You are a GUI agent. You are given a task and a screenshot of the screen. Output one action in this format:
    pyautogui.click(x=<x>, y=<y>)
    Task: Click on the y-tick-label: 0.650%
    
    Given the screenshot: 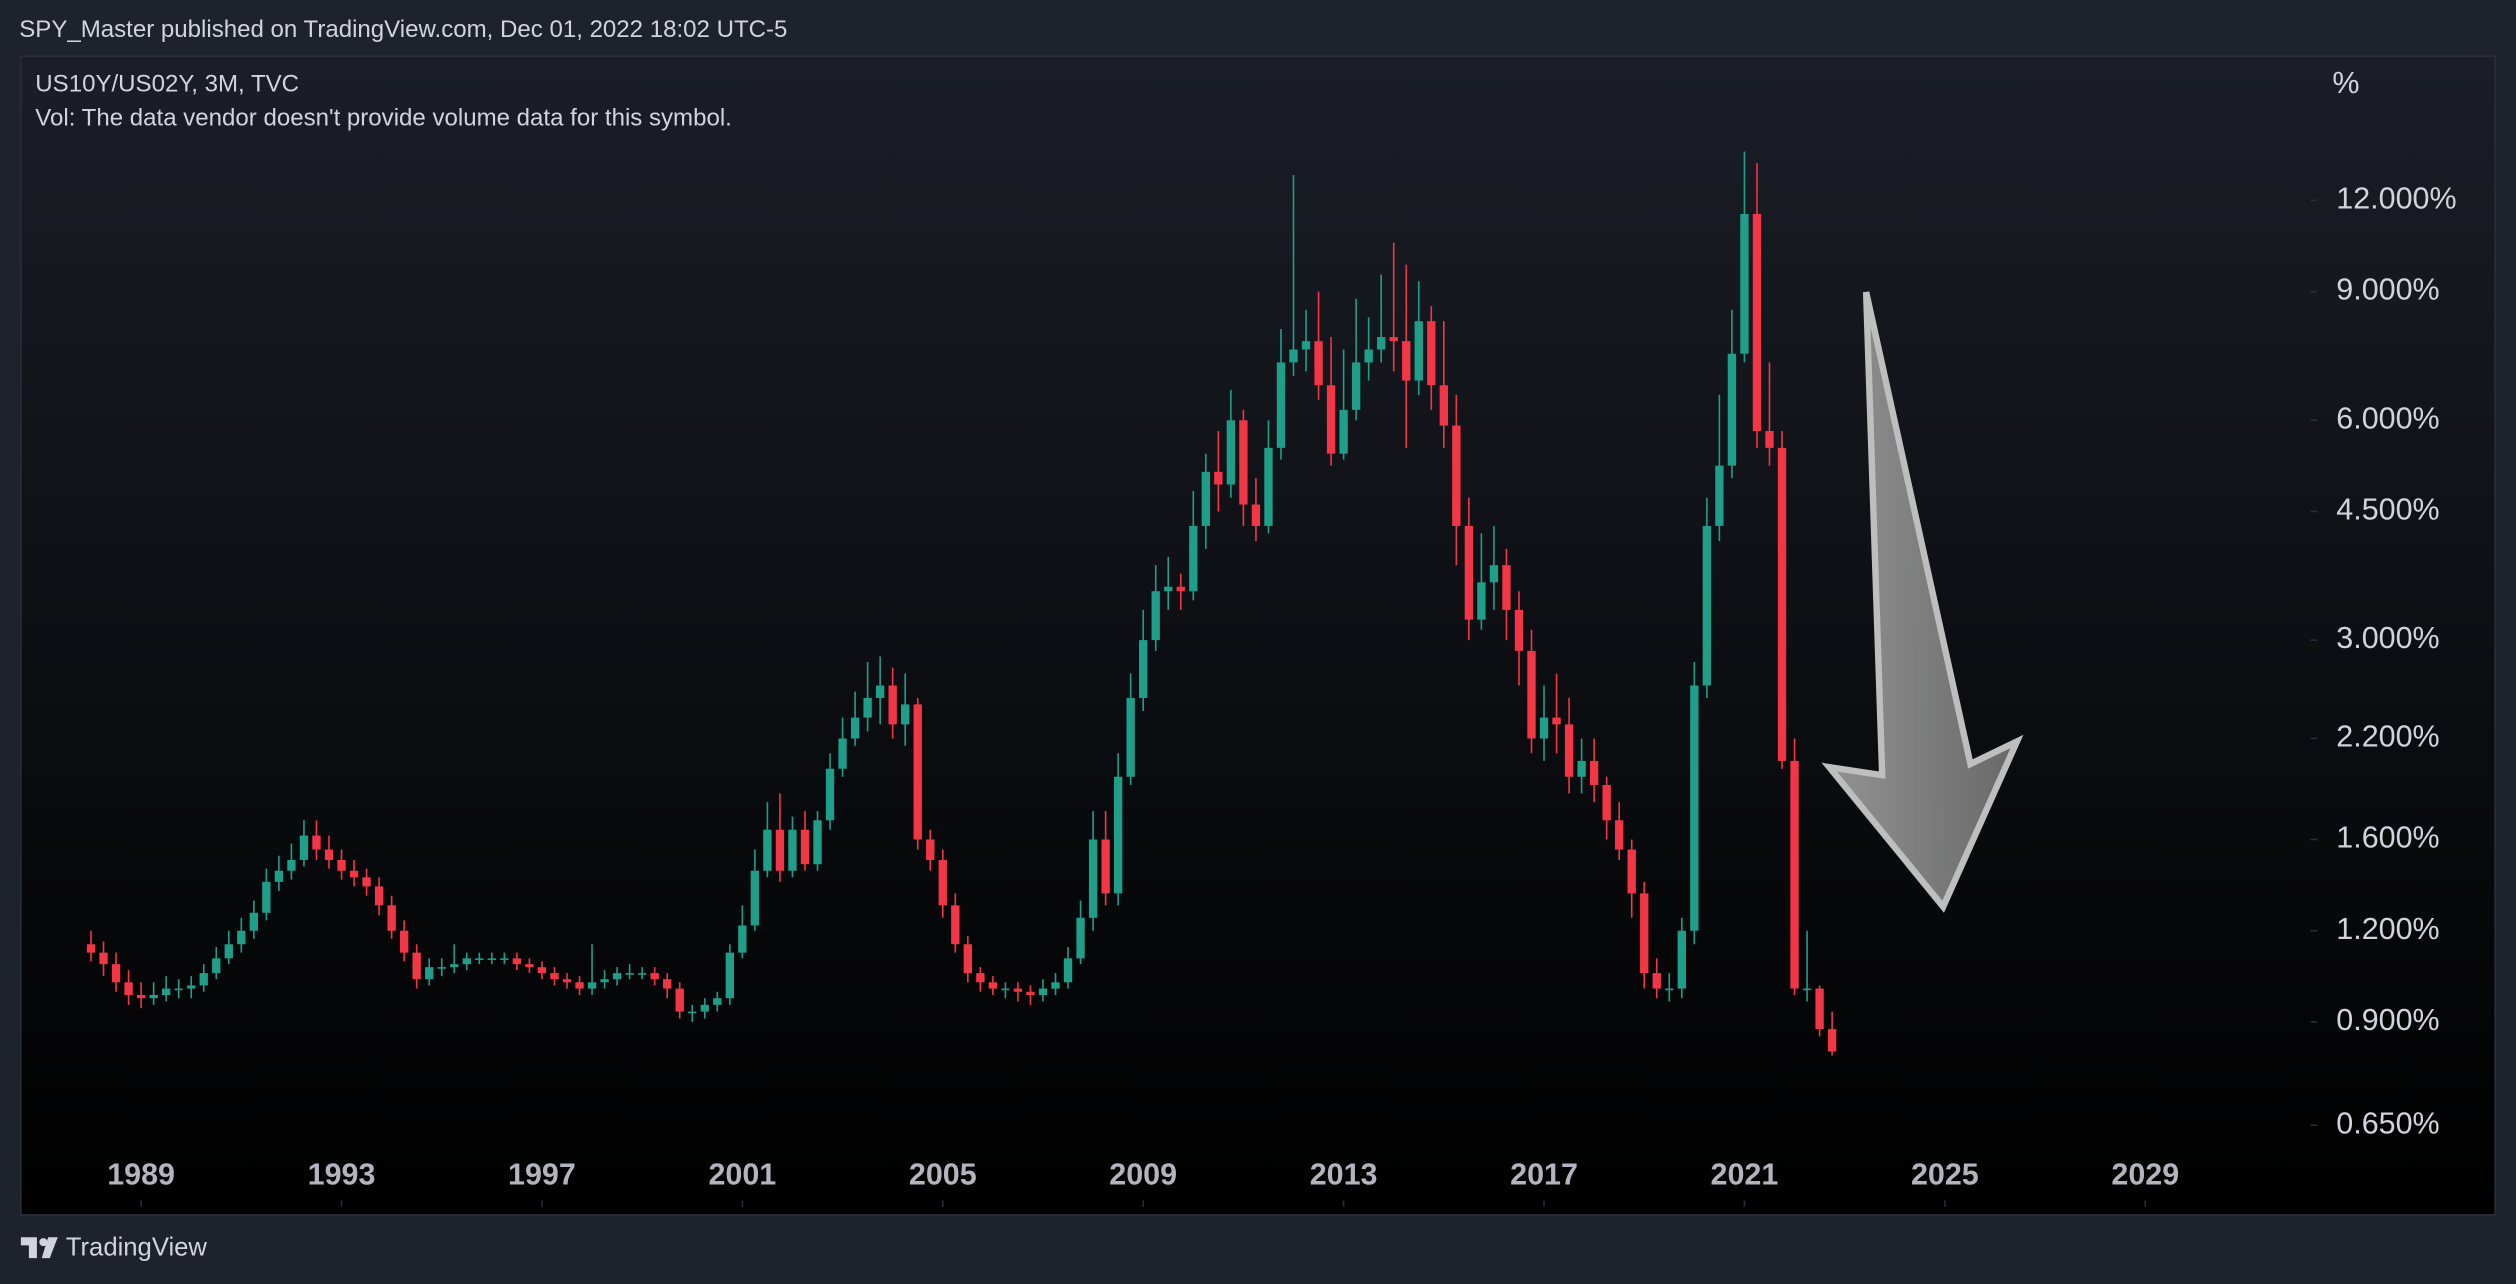 What is the action you would take?
    pyautogui.click(x=2387, y=1123)
    